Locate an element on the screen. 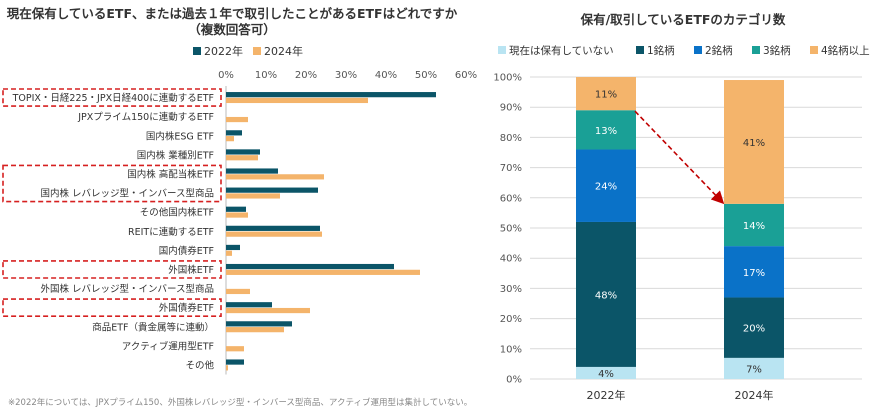 The image size is (886, 413). x-tick-label: 60% is located at coordinates (466, 75).